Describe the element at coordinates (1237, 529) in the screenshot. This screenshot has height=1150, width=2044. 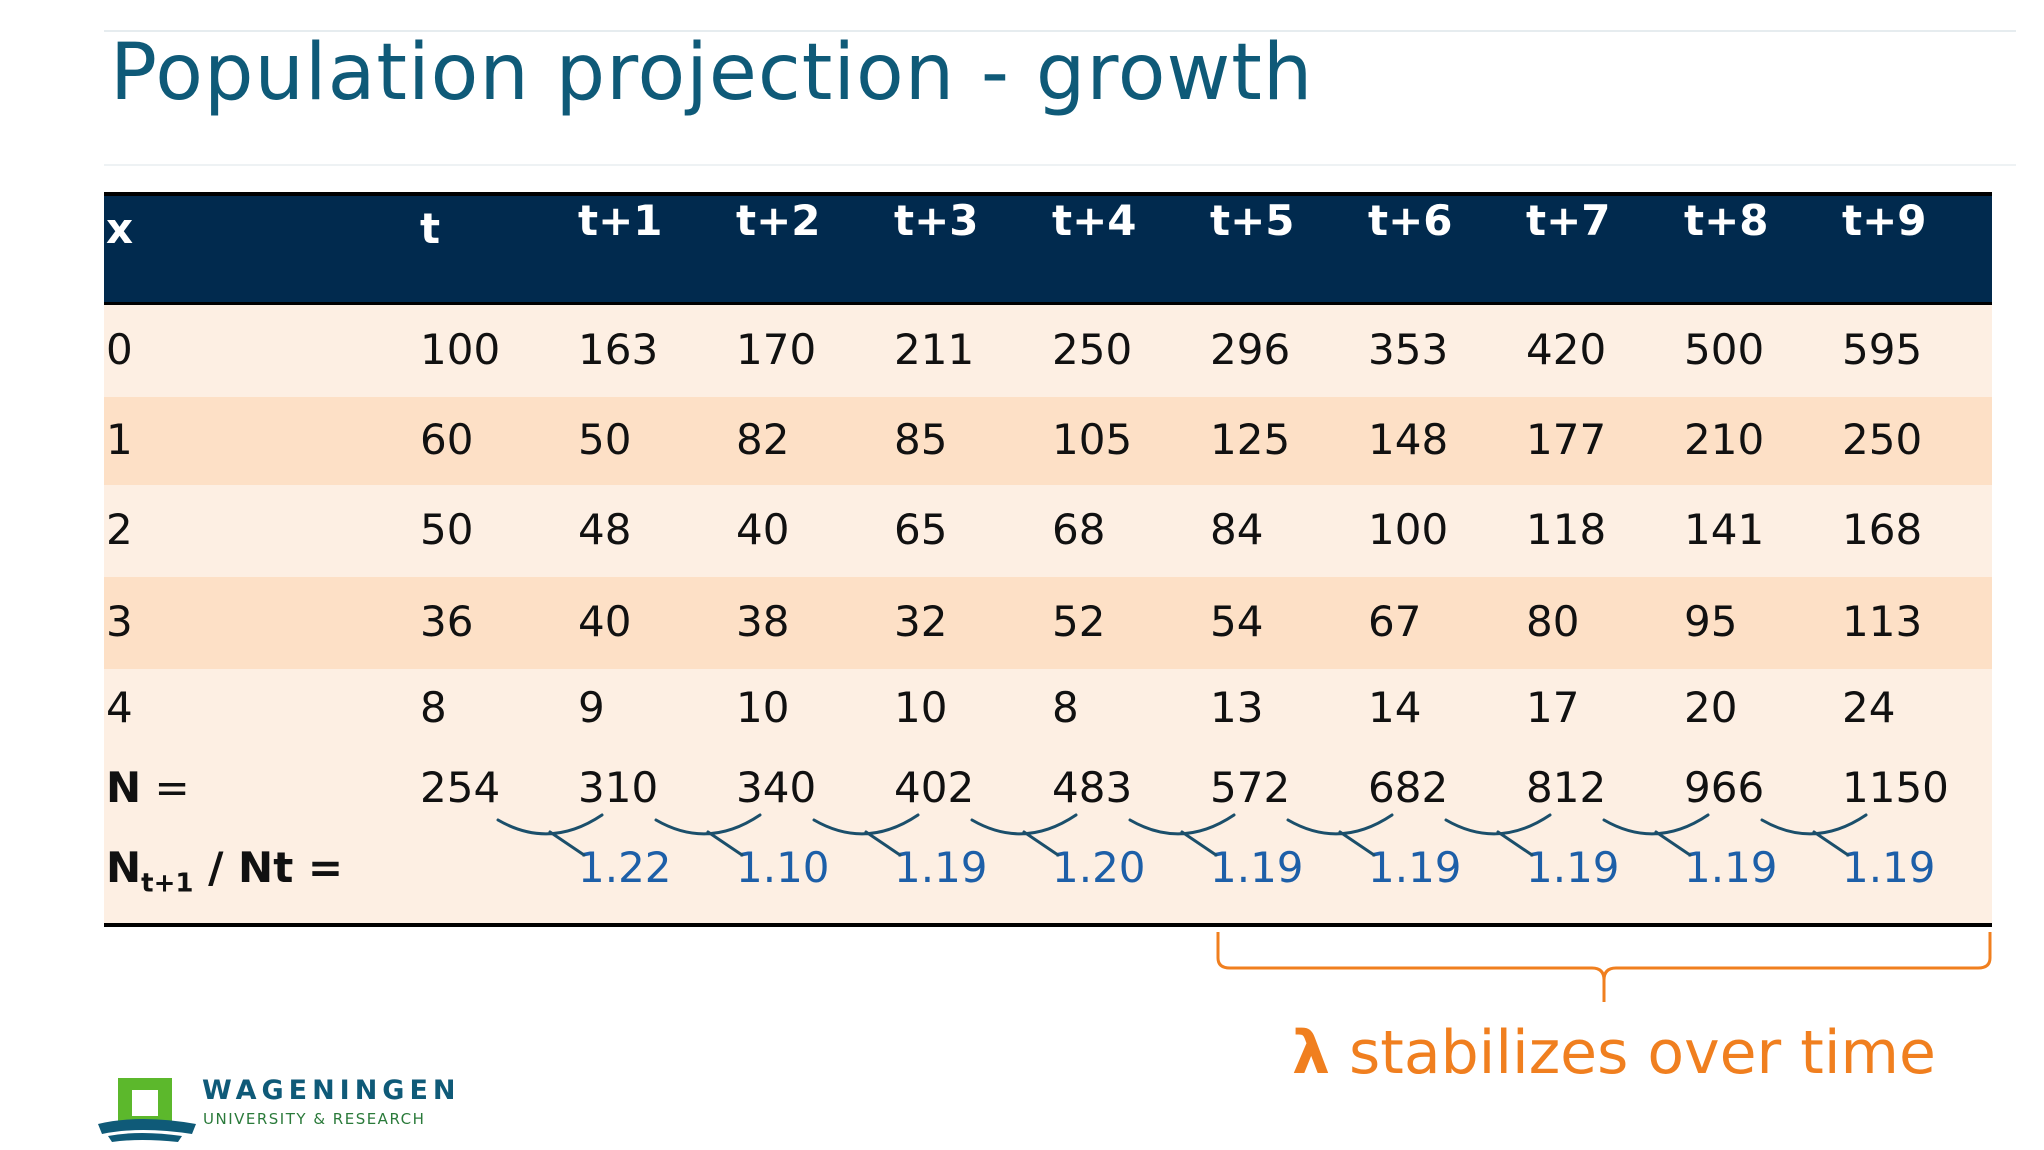
I see `value-cell: 84` at that location.